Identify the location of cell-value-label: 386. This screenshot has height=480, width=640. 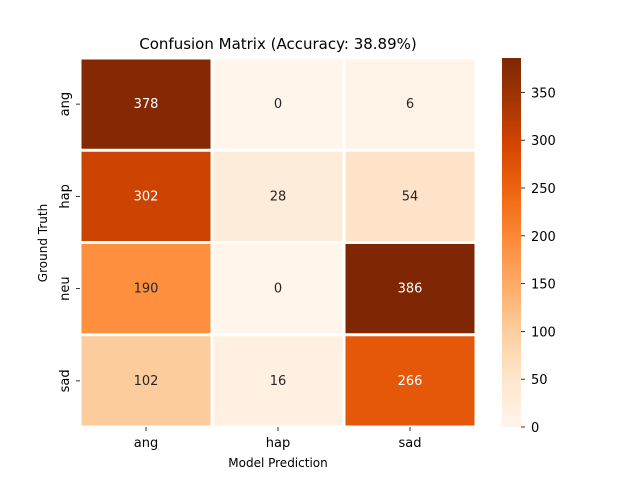
(410, 289).